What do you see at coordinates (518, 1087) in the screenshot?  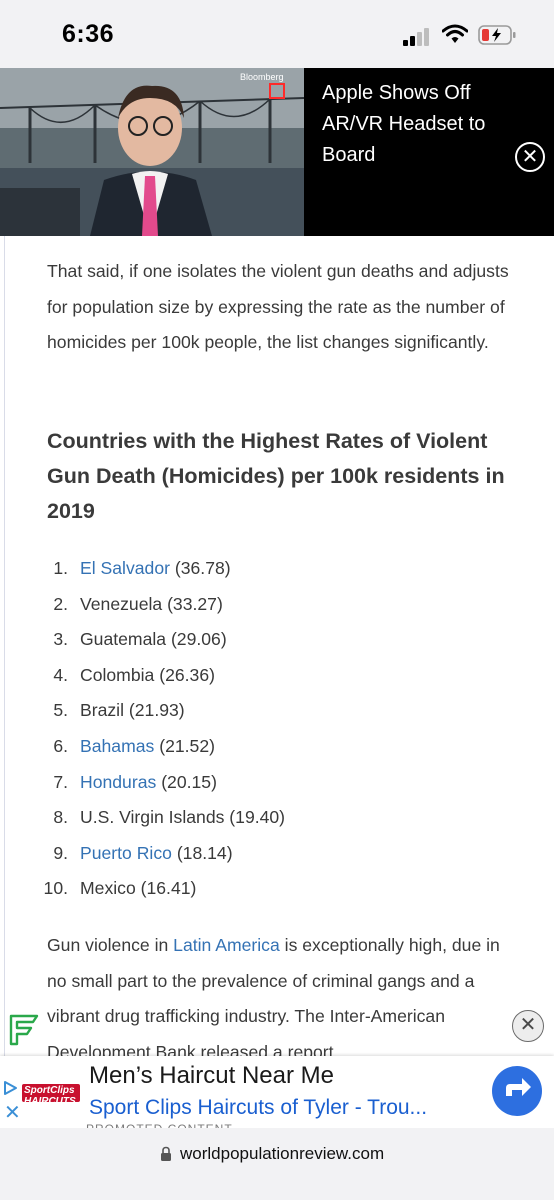 I see `directions-arrow-icon` at bounding box center [518, 1087].